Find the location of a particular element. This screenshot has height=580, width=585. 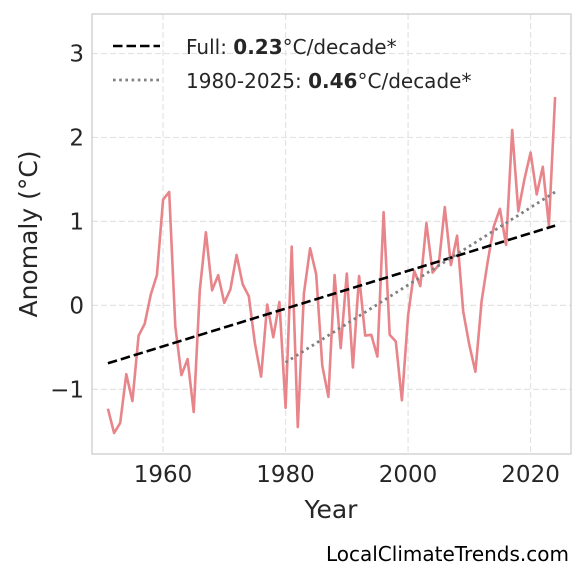

source-credit: LocalClimateTrends.com is located at coordinates (447, 554).